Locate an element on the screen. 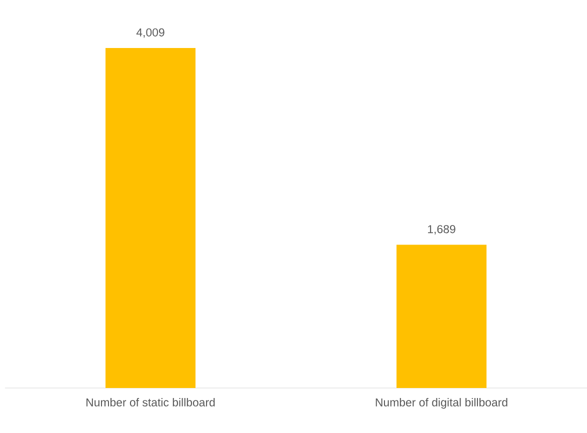  x-tick-label: Number of digital billboard is located at coordinates (442, 403).